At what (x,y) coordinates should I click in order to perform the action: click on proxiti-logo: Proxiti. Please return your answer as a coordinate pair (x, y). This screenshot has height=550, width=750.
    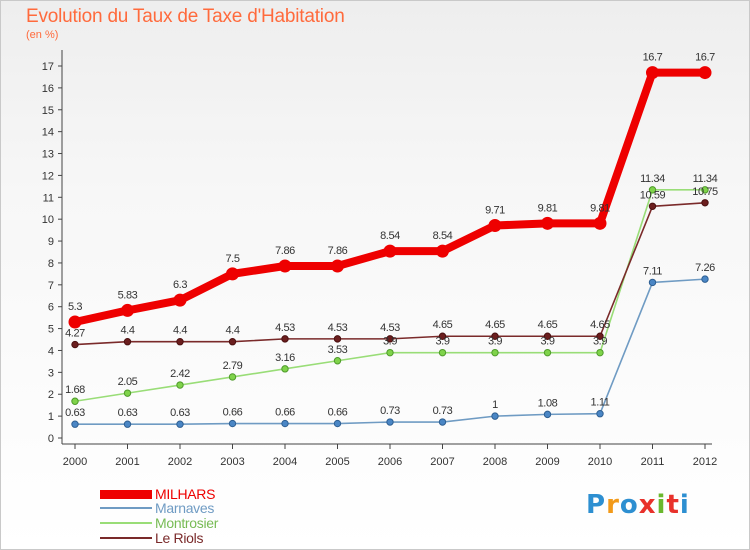
    Looking at the image, I should click on (638, 505).